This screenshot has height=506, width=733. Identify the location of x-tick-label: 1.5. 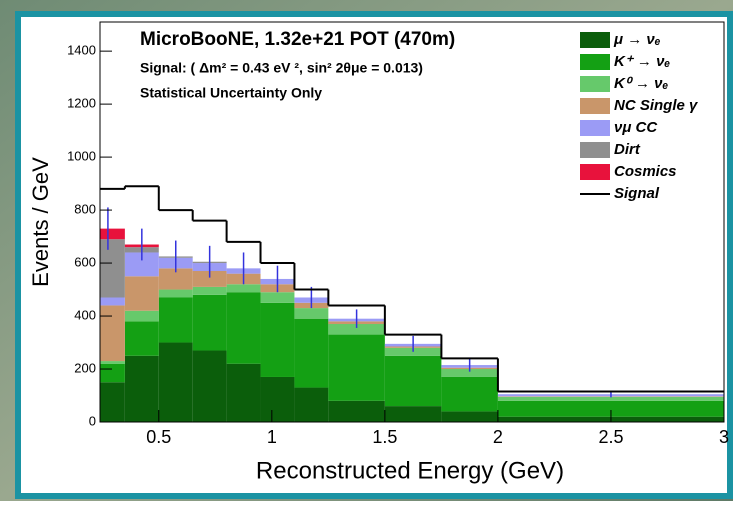
(384, 437).